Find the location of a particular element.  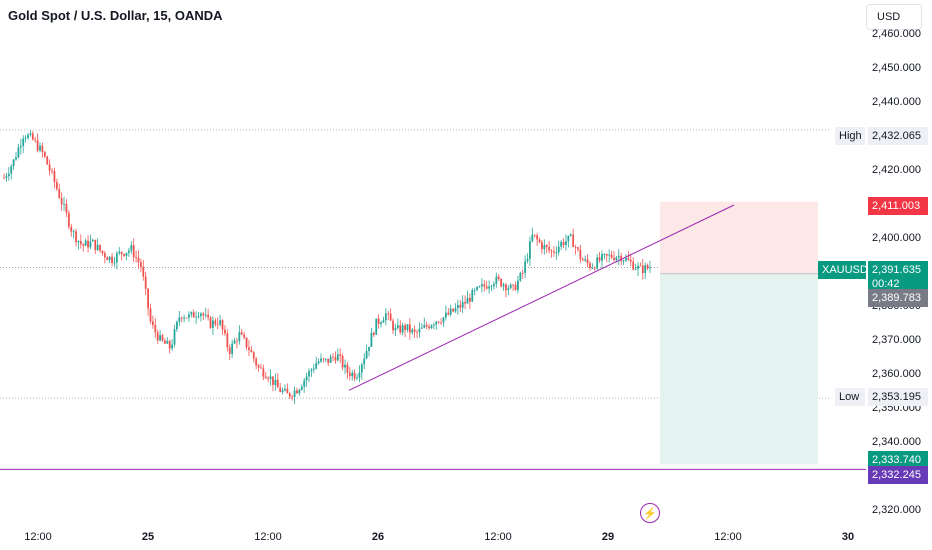

symbol-tag: XAUUSD is located at coordinates (843, 270).